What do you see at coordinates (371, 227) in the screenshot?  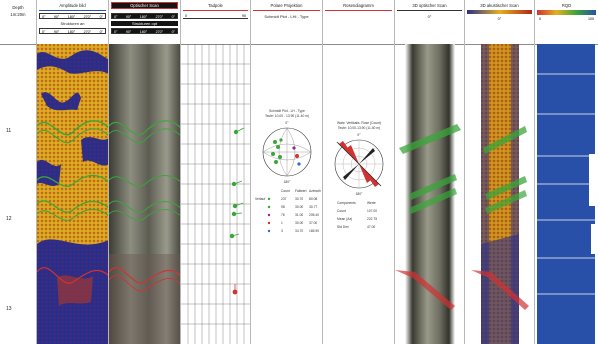 I see `svg-text: 47.00` at bounding box center [371, 227].